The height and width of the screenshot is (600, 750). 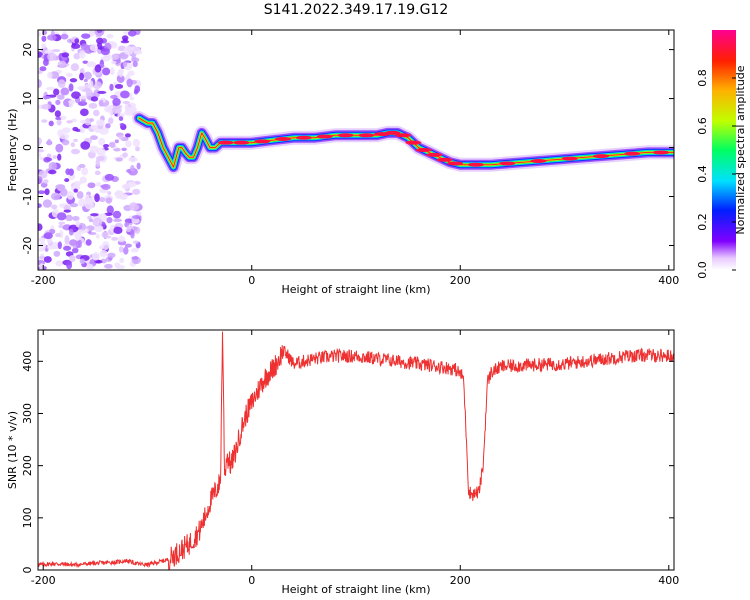 I want to click on top-y-tick-label: 20, so click(x=27, y=50).